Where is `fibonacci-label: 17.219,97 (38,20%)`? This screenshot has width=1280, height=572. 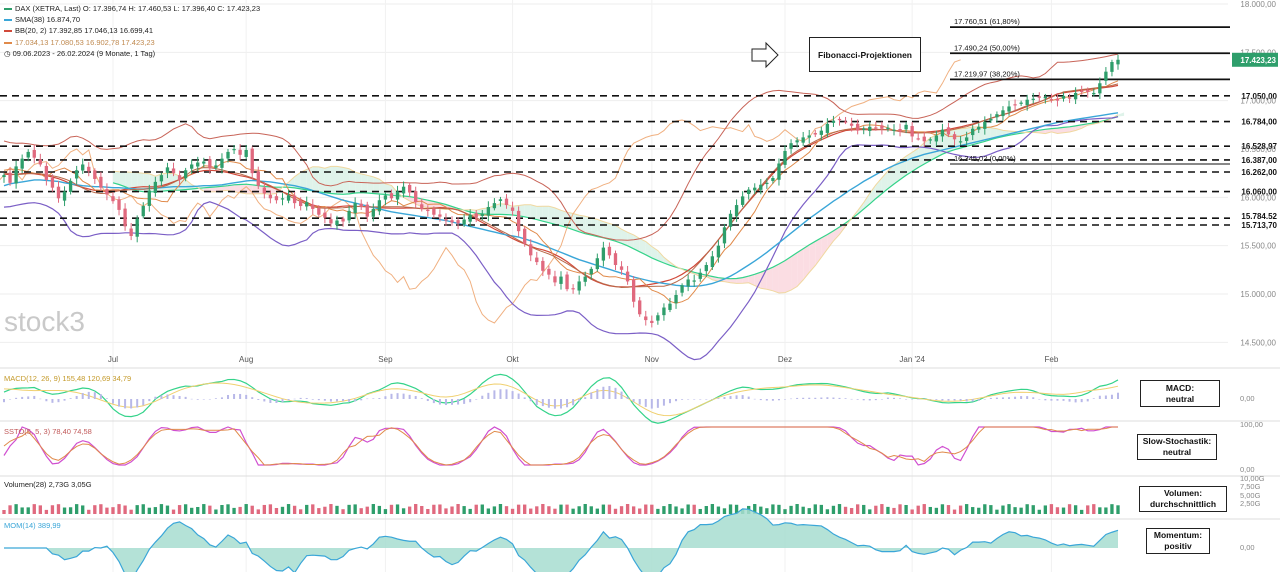
fibonacci-label: 17.219,97 (38,20%) is located at coordinates (987, 73).